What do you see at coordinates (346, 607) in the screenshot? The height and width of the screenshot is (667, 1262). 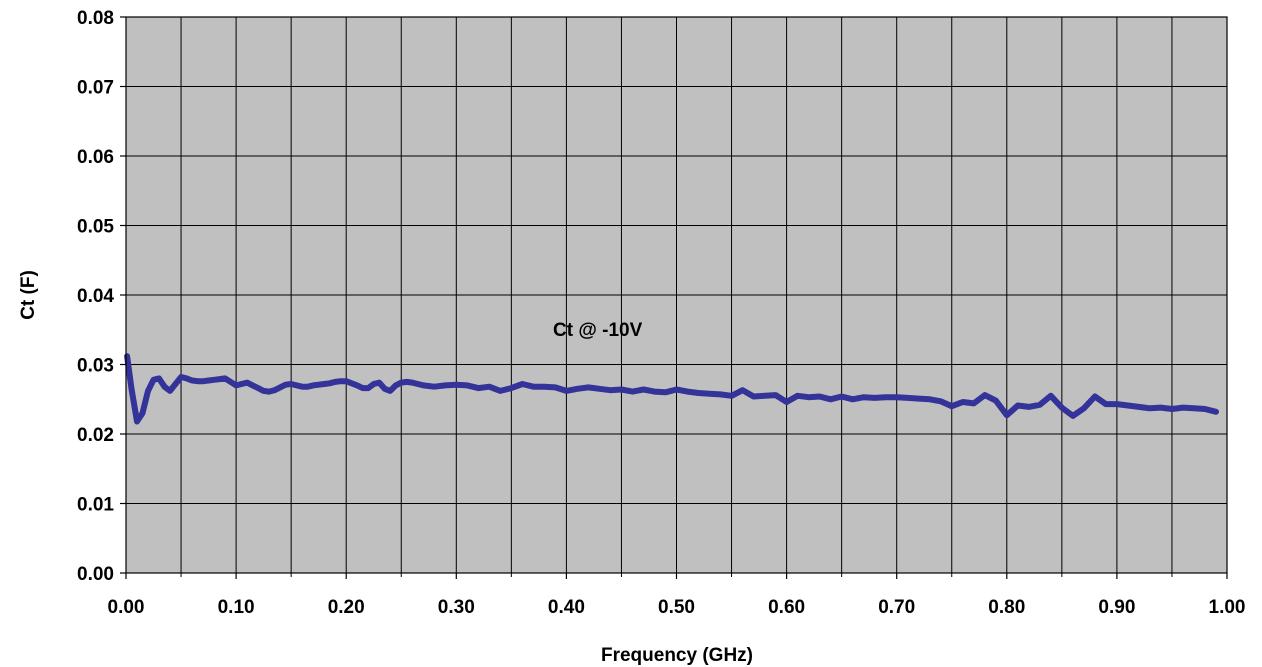 I see `x-tick-label: 0.20` at bounding box center [346, 607].